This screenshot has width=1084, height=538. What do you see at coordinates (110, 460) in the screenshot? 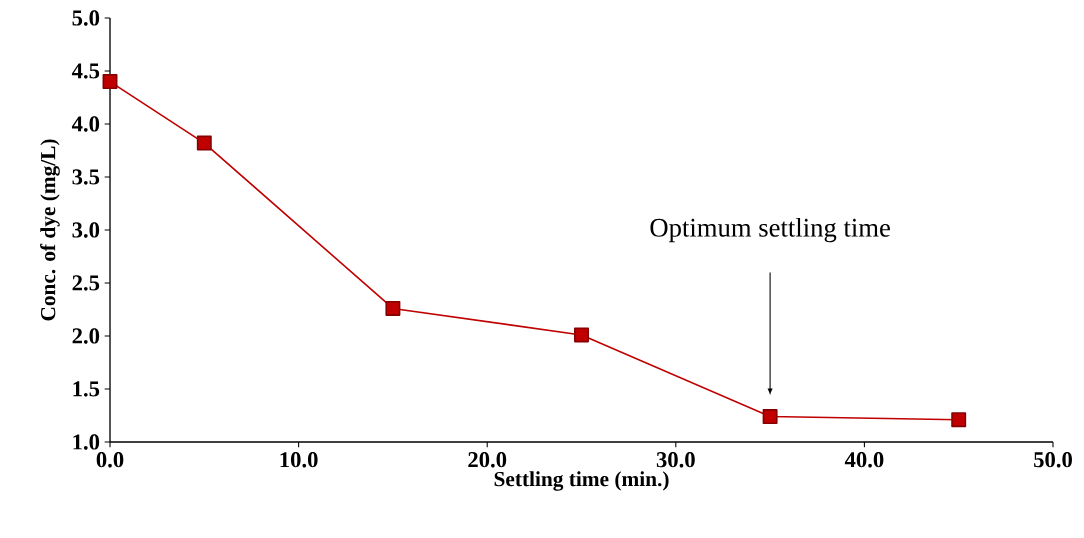
I see `x-tick-label: 0.0` at bounding box center [110, 460].